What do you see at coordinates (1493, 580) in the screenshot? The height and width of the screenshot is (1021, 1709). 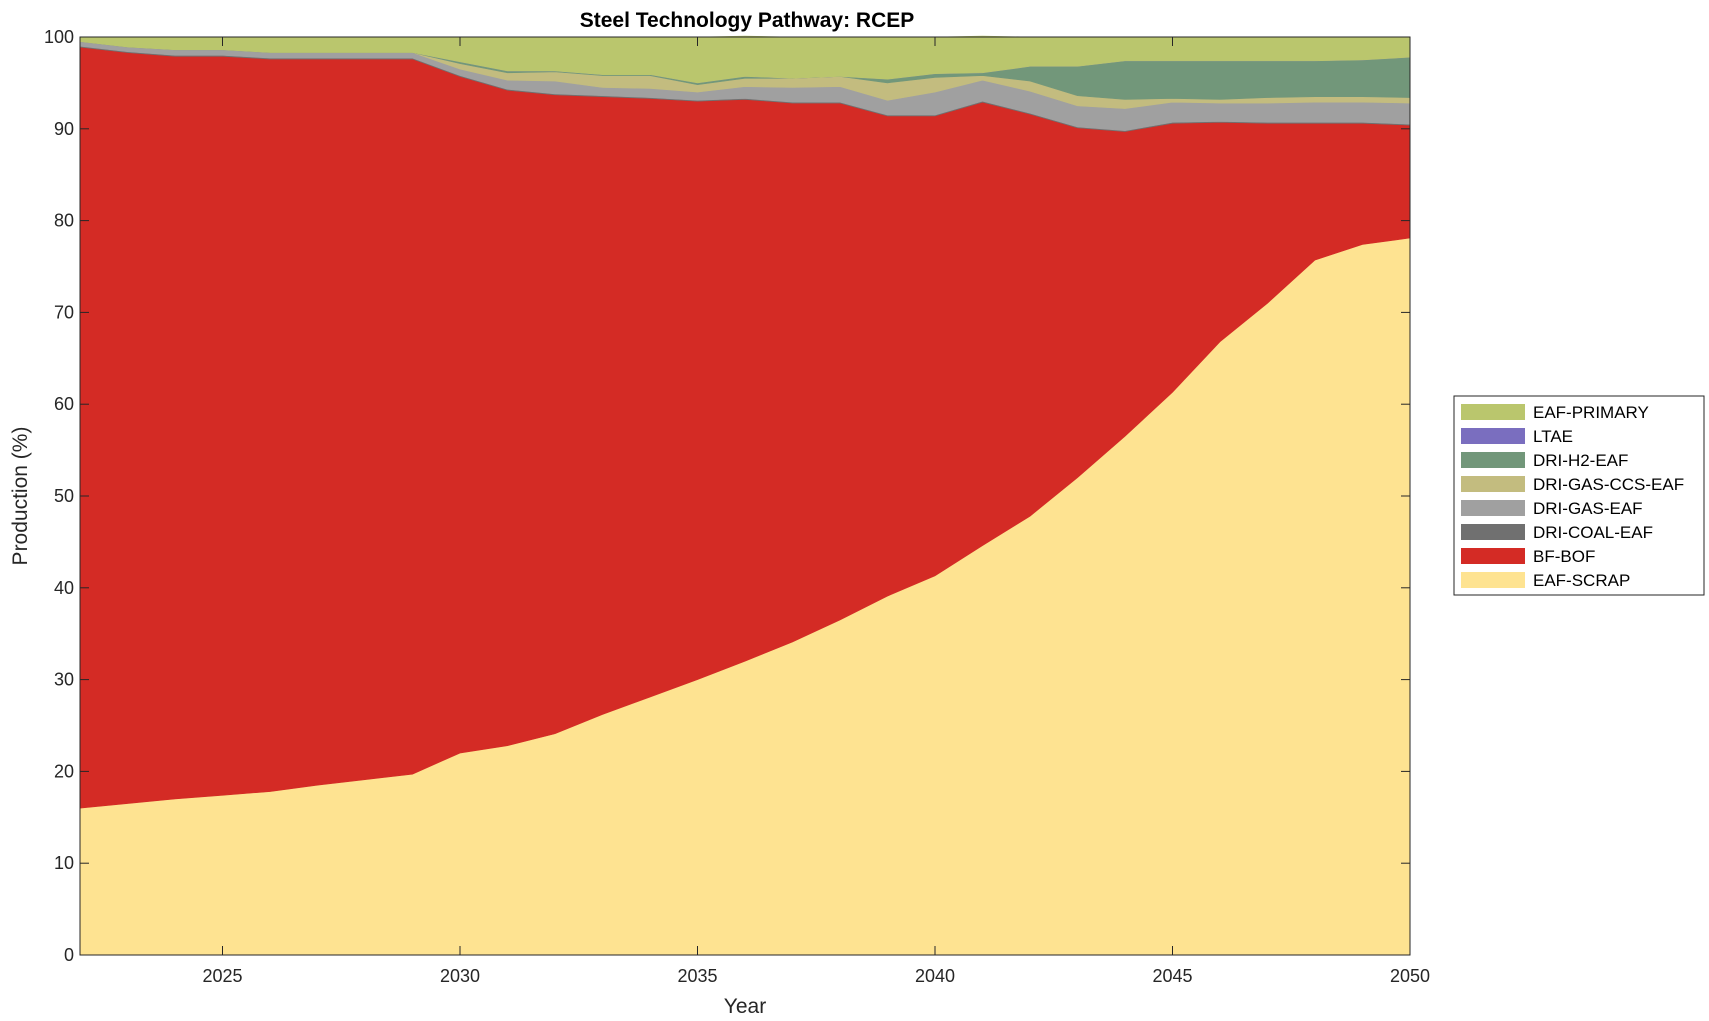 I see `legend-swatch-eaf-scrap` at bounding box center [1493, 580].